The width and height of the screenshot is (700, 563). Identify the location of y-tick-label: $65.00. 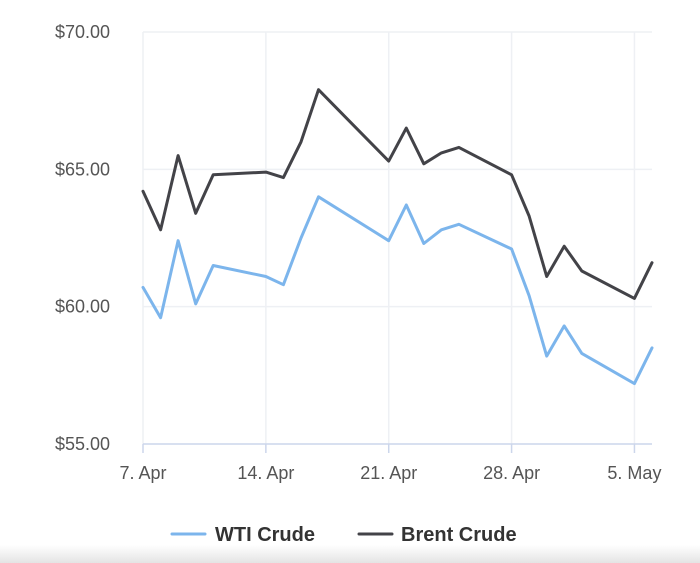
(82, 169).